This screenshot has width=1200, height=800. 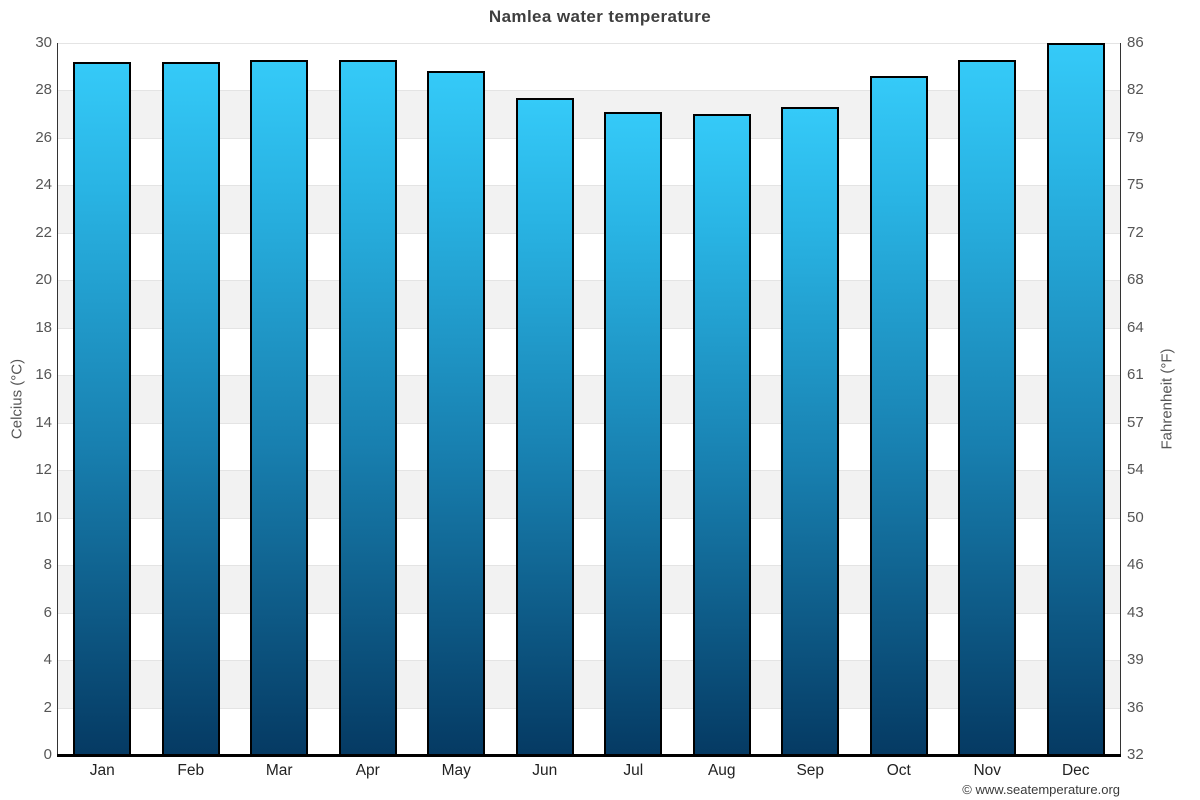 What do you see at coordinates (721, 770) in the screenshot?
I see `x-label-aug: Aug` at bounding box center [721, 770].